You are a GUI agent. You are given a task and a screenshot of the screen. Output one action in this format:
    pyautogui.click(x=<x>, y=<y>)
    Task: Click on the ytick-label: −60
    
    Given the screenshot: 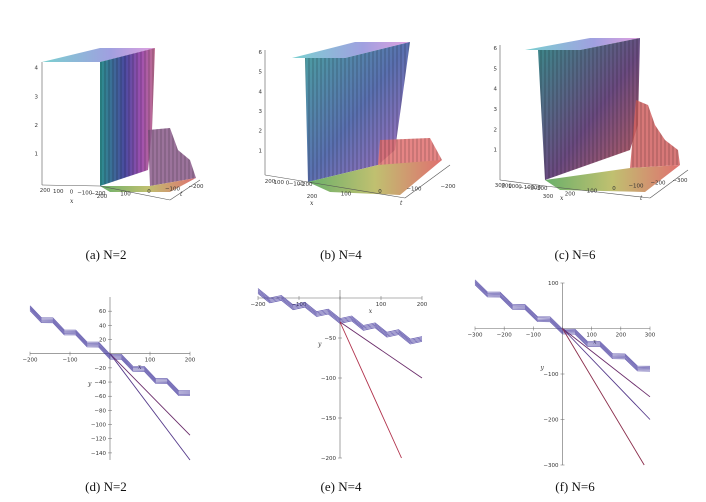 What is the action you would take?
    pyautogui.click(x=100, y=397)
    